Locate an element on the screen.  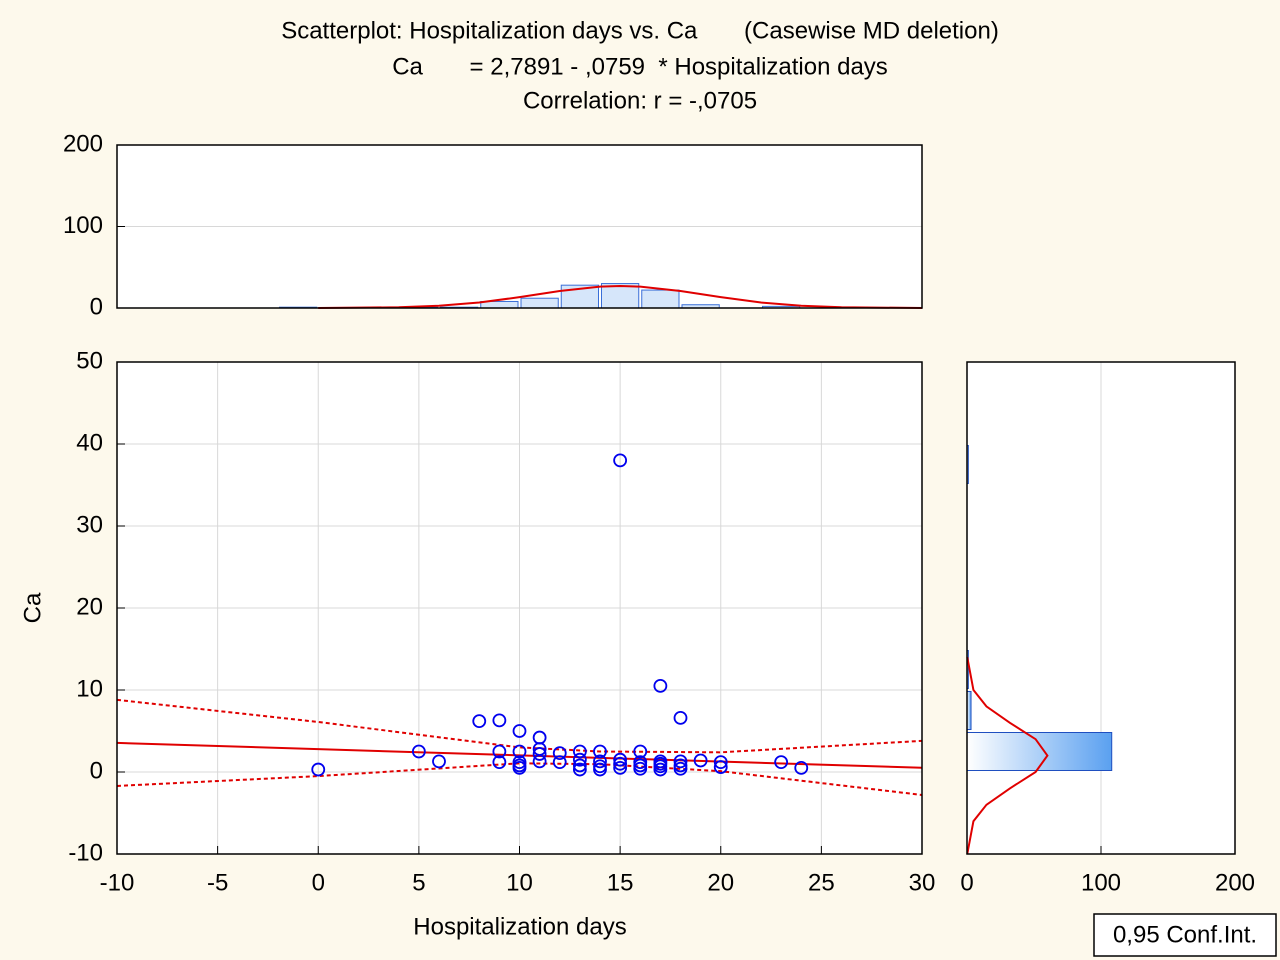
y-tick-label: 200 is located at coordinates (83, 143).